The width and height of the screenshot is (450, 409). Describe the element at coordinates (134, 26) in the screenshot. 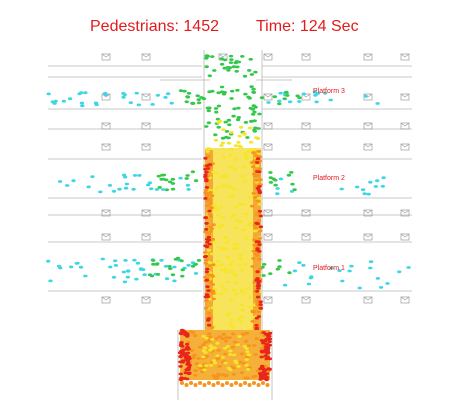

I see `pedestrians-label: Pedestrians:` at that location.